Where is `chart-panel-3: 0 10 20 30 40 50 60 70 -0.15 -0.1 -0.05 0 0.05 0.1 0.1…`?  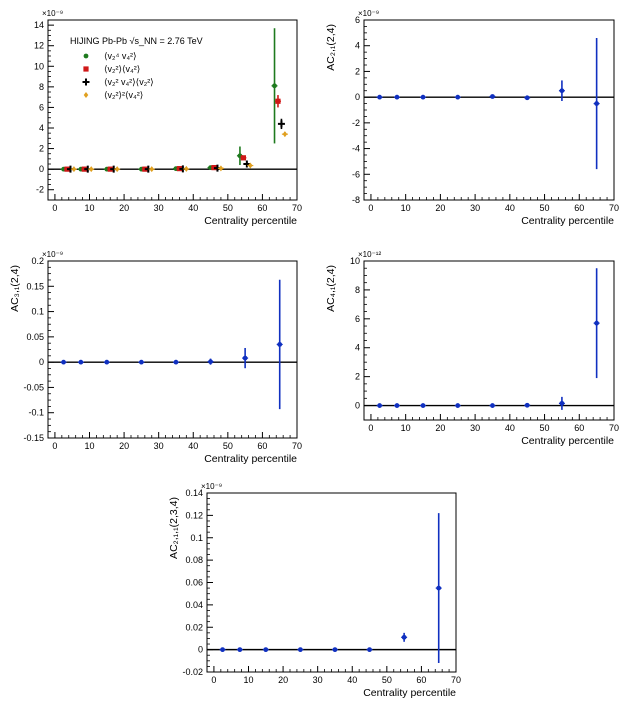
chart-panel-3: 0 10 20 30 40 50 60 70 -0.15 -0.1 -0.05 0 0.05 0.1 0.1… is located at coordinates (155, 357).